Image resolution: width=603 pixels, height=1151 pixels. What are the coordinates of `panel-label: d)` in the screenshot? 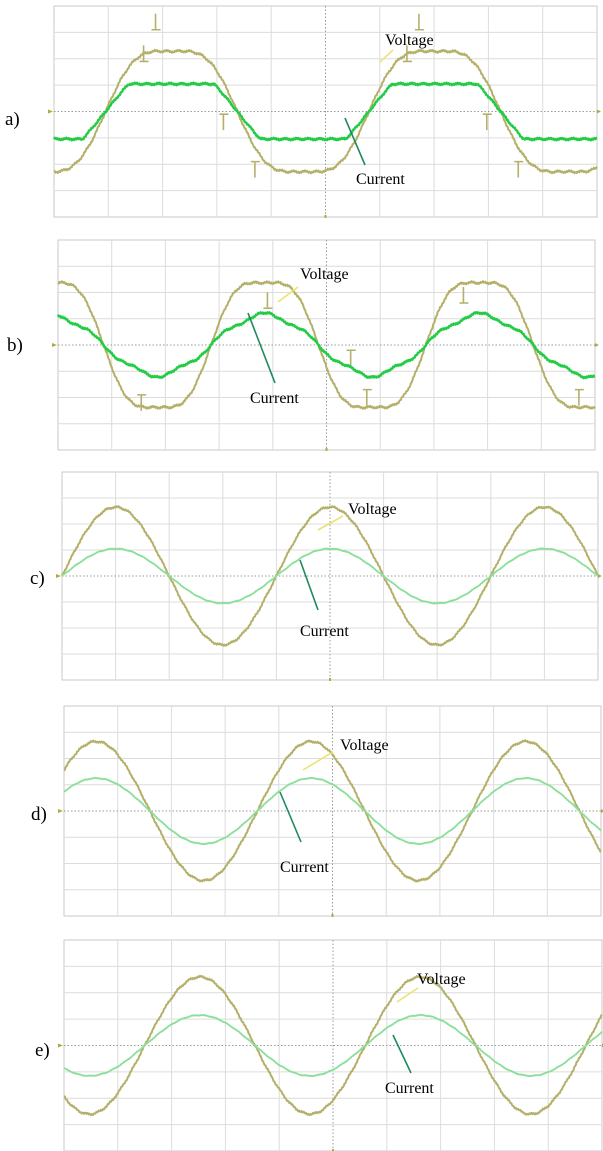 It's located at (39, 814).